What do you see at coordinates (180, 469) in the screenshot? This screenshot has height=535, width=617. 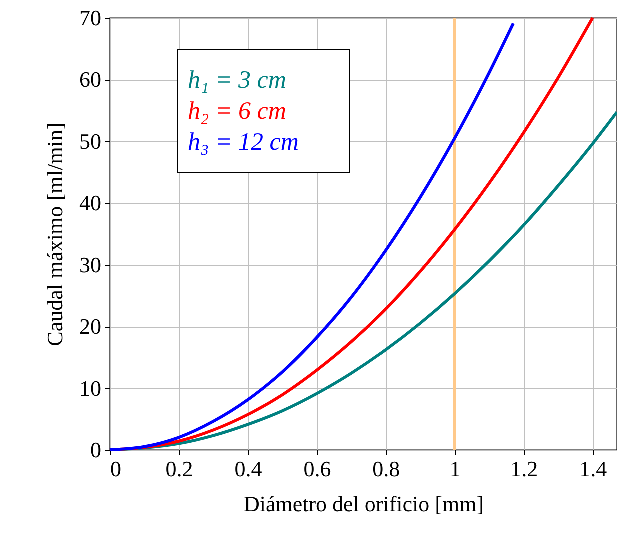 I see `x-tick-label: 0.2` at bounding box center [180, 469].